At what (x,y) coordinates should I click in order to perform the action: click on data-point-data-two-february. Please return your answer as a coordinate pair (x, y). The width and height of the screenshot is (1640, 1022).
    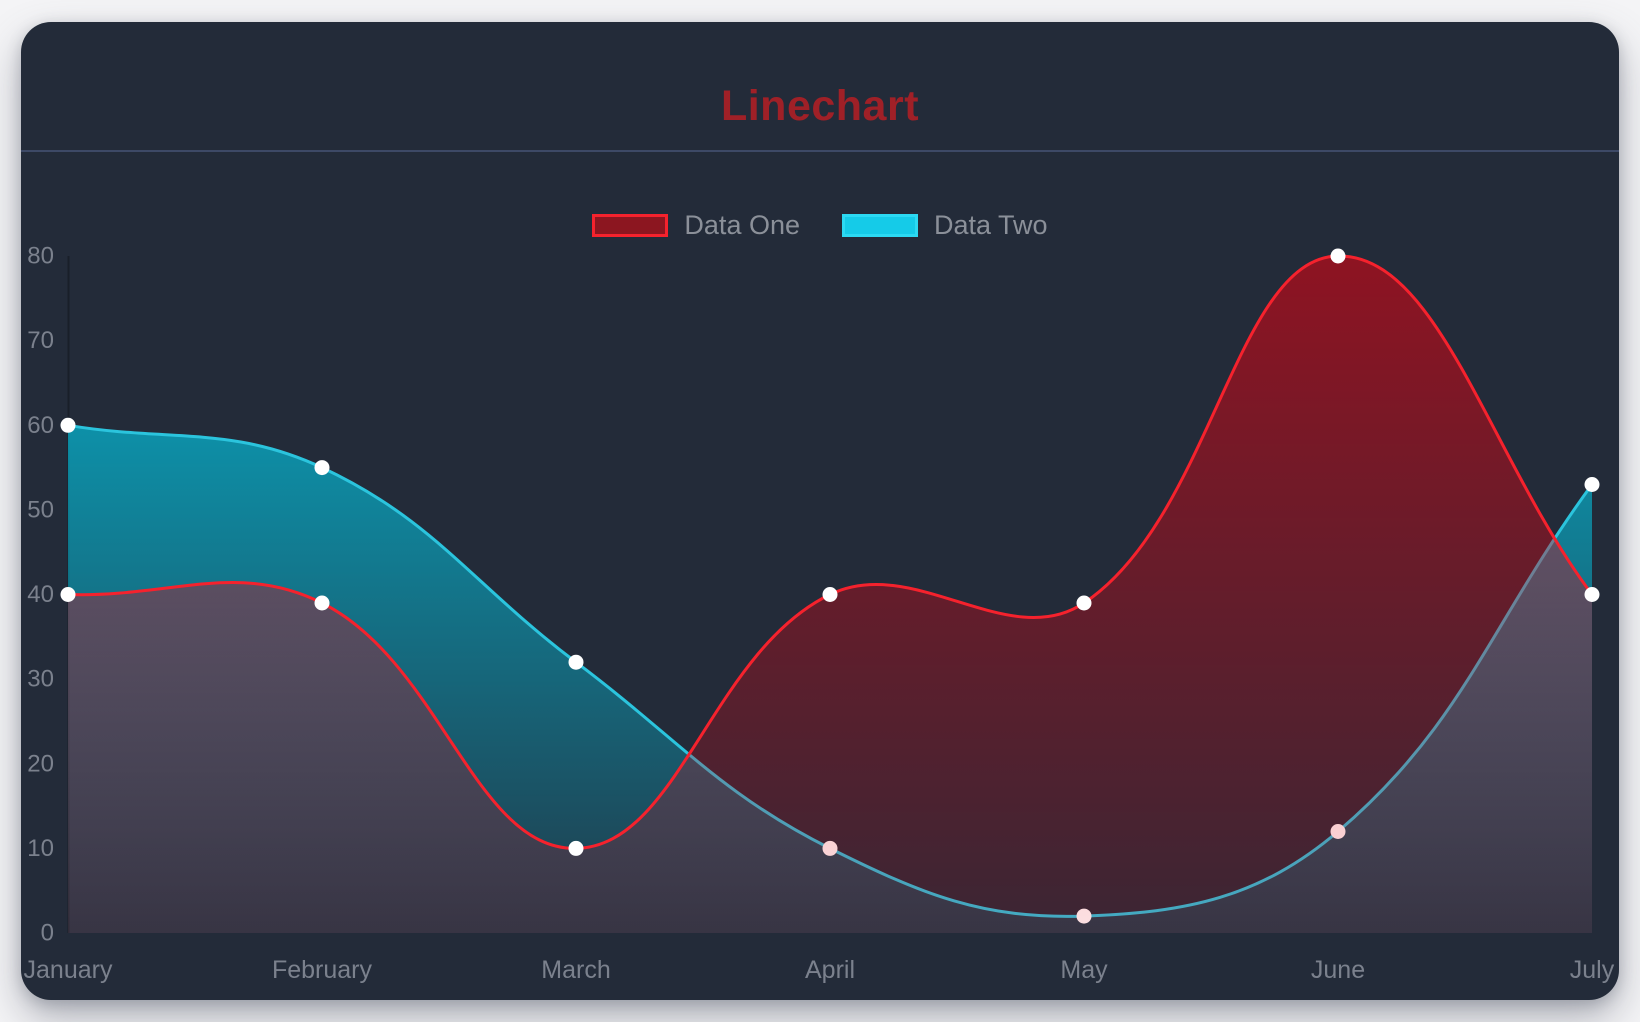
    Looking at the image, I should click on (322, 468).